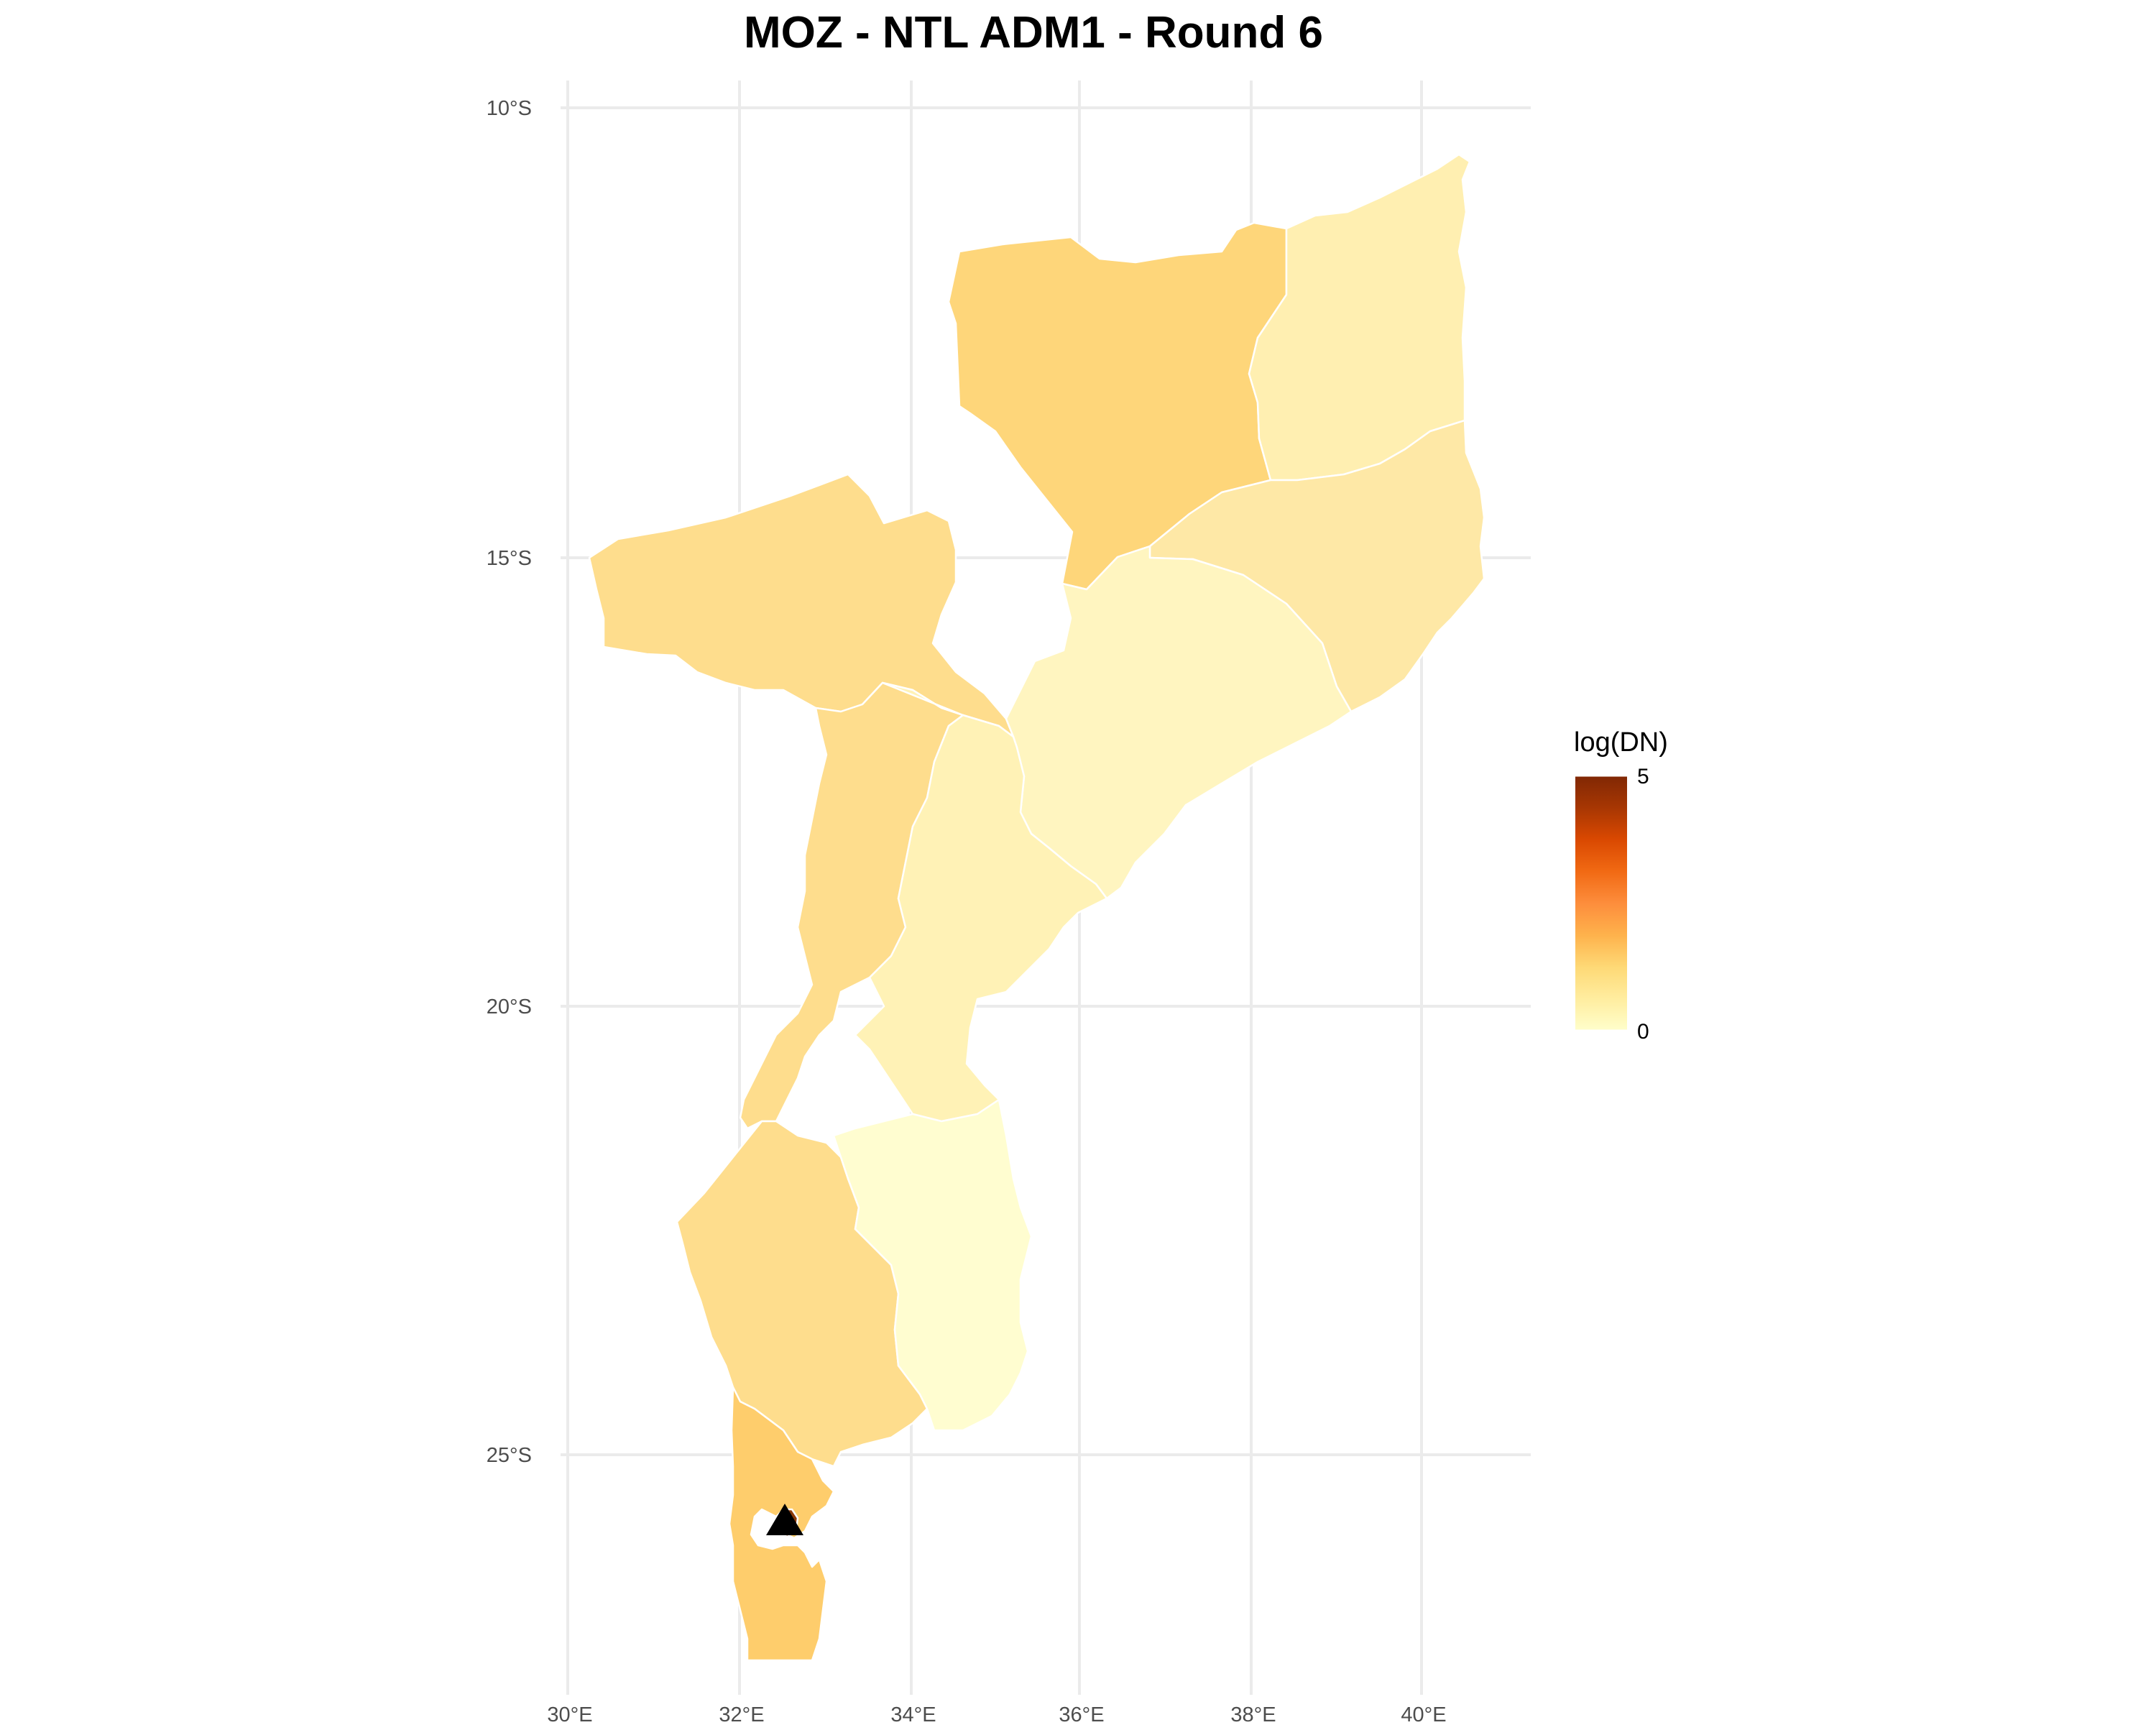 This screenshot has height=1725, width=2156. What do you see at coordinates (801, 605) in the screenshot?
I see `region-tete` at bounding box center [801, 605].